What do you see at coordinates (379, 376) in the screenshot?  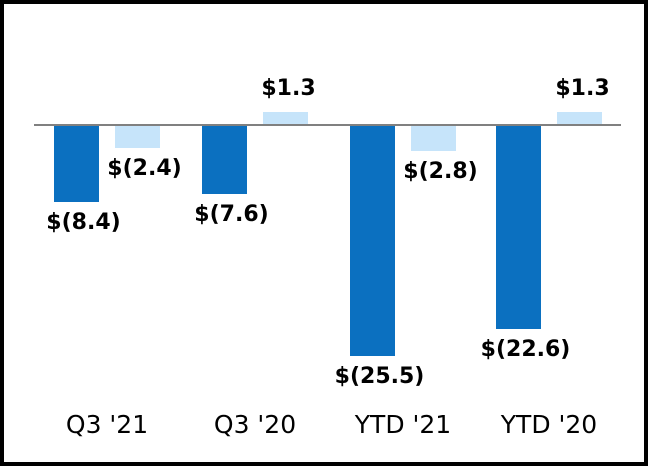 I see `value-label: $(25.5)` at bounding box center [379, 376].